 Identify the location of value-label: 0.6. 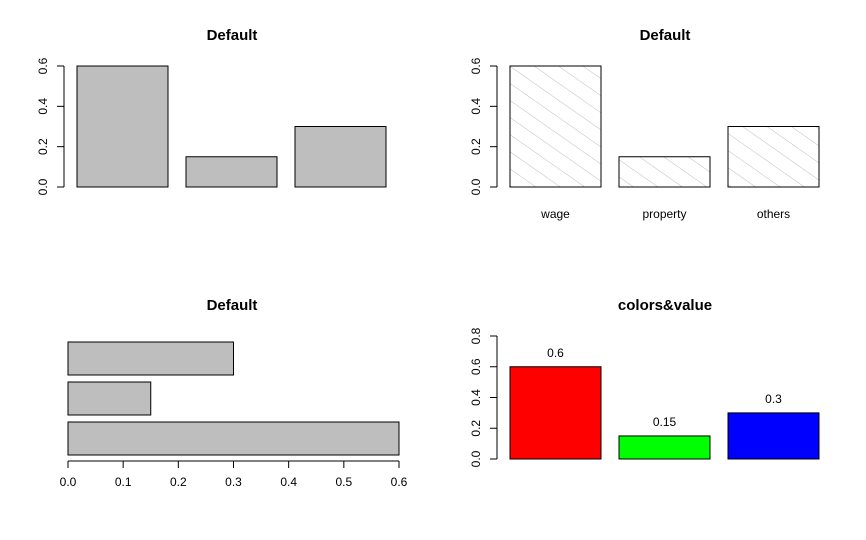
(555, 353).